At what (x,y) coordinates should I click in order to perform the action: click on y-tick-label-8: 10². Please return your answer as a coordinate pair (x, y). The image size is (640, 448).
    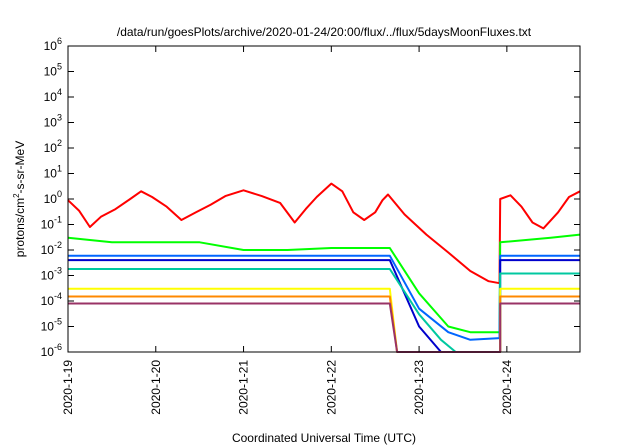
    Looking at the image, I should click on (53, 146).